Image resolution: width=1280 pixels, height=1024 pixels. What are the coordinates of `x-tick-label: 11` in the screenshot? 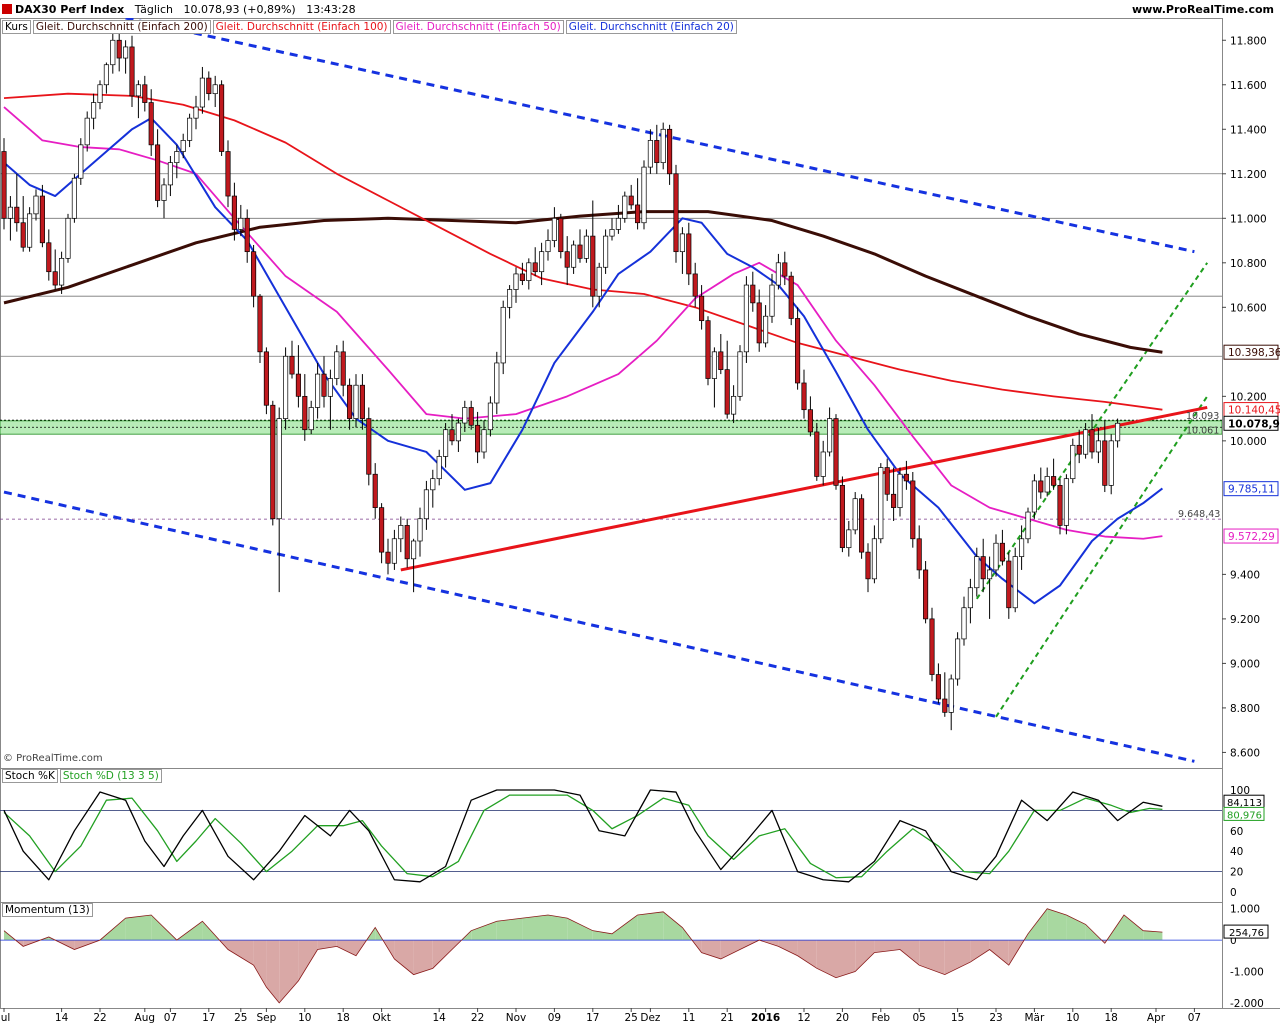 It's located at (688, 1018).